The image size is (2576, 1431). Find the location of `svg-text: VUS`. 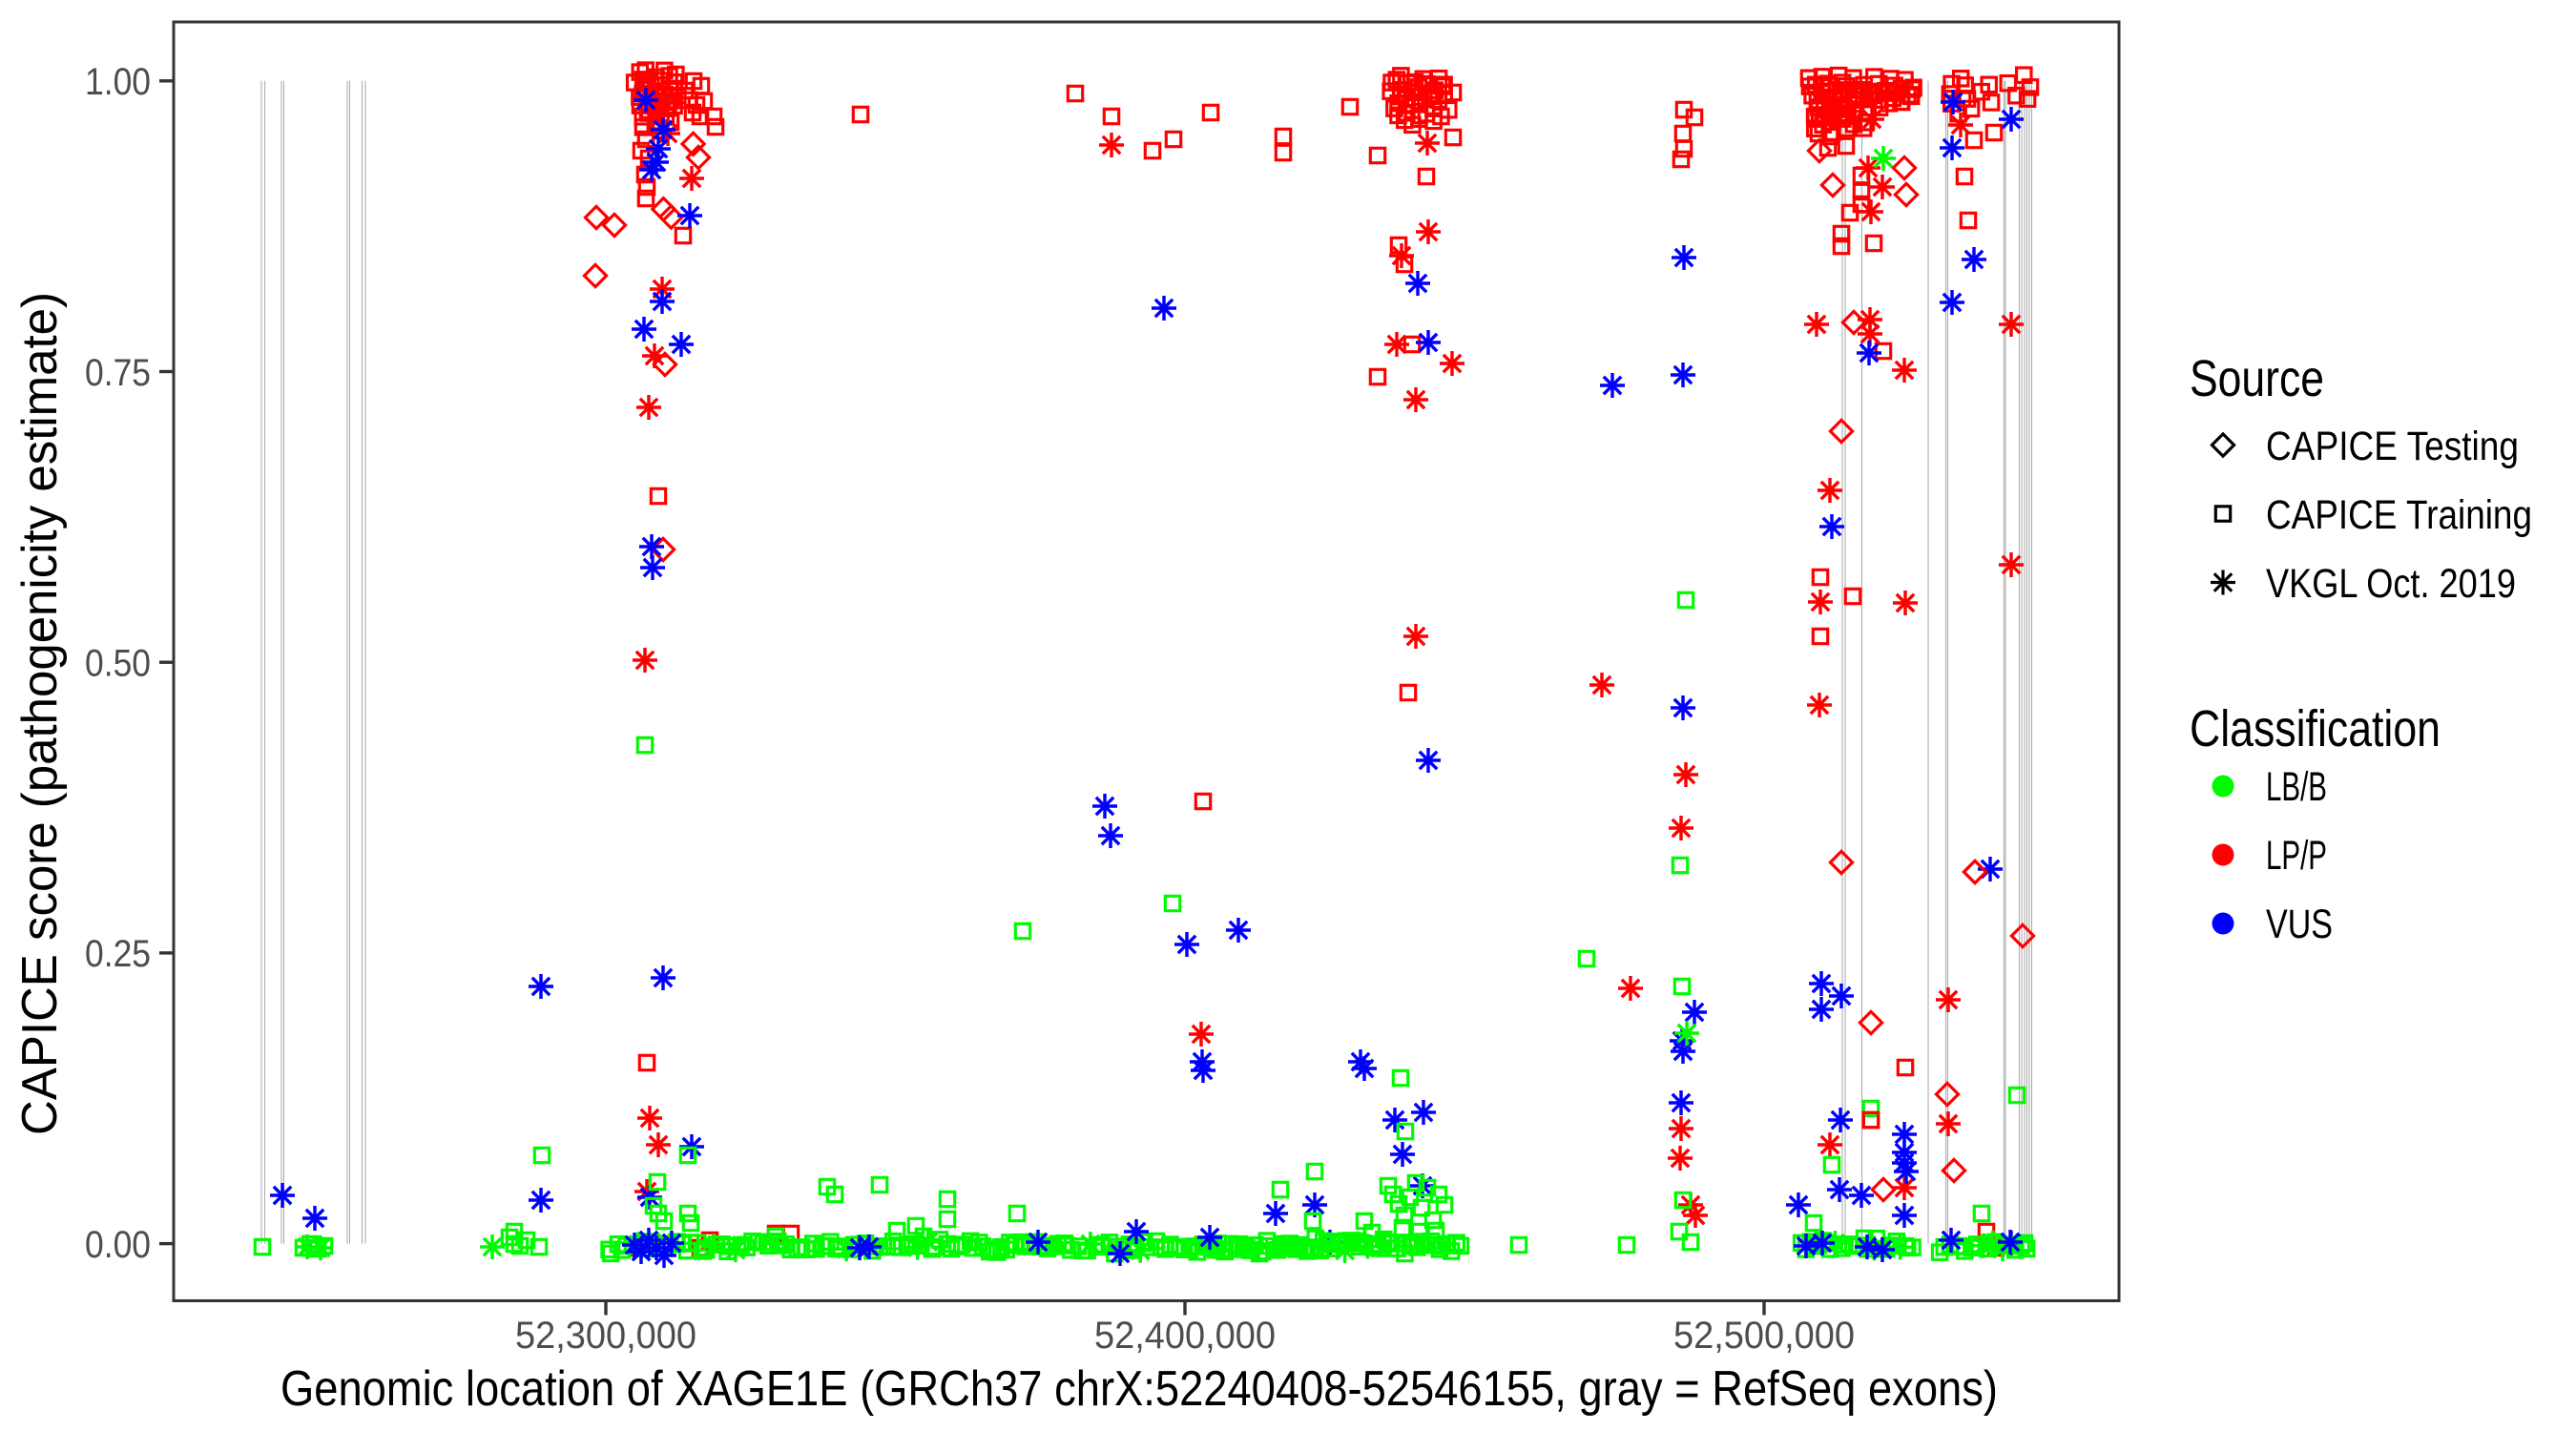

svg-text: VUS is located at coordinates (2299, 924).